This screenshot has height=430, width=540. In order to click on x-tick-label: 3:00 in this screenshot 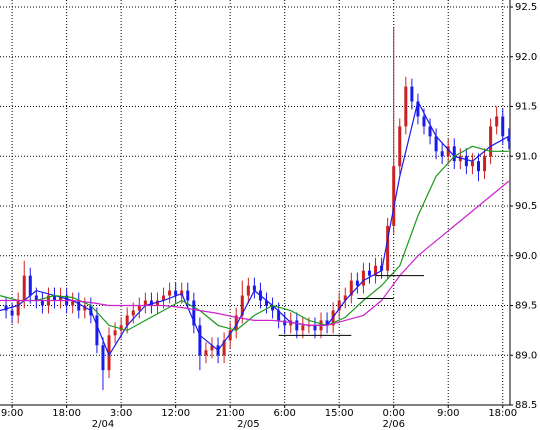, I will do `click(121, 413)`.